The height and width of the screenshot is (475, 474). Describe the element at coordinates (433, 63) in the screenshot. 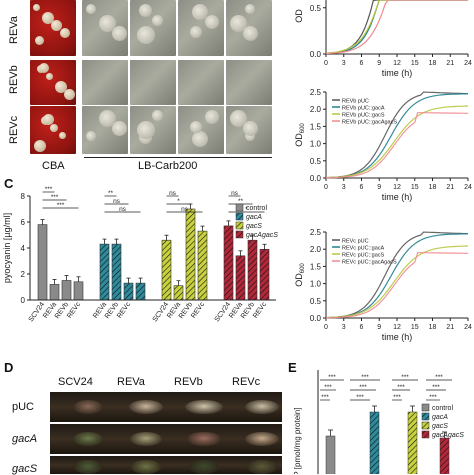

I see `x-tick-label: 18` at that location.